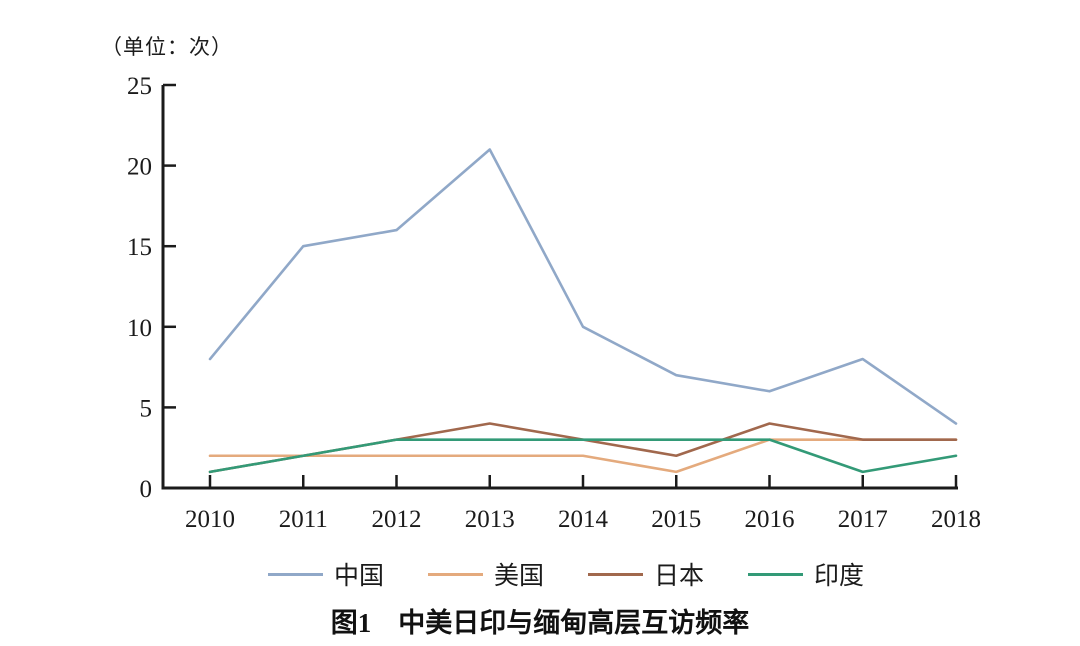 The width and height of the screenshot is (1080, 646). Describe the element at coordinates (167, 47) in the screenshot. I see `unit-label: （单位：次）` at that location.